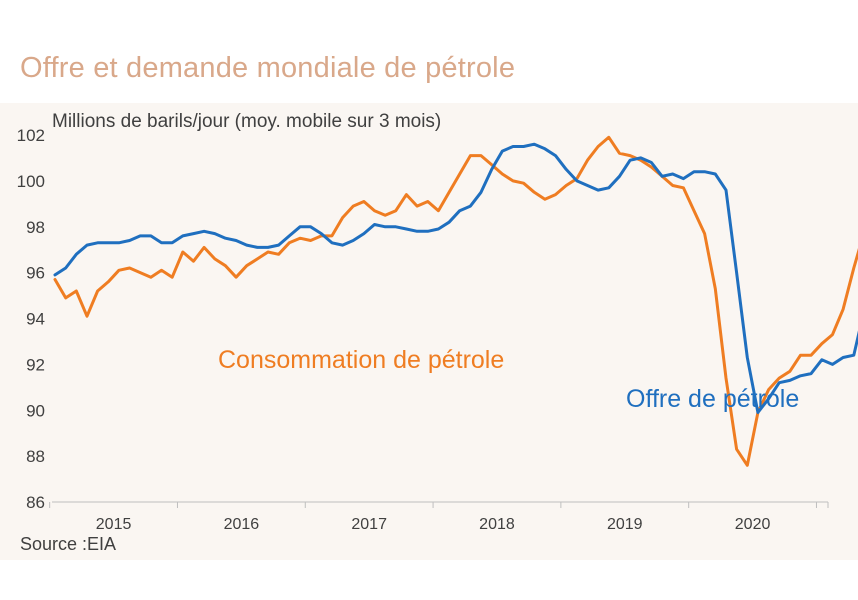  What do you see at coordinates (361, 360) in the screenshot?
I see `consumption-label: Consommation de pétrole` at bounding box center [361, 360].